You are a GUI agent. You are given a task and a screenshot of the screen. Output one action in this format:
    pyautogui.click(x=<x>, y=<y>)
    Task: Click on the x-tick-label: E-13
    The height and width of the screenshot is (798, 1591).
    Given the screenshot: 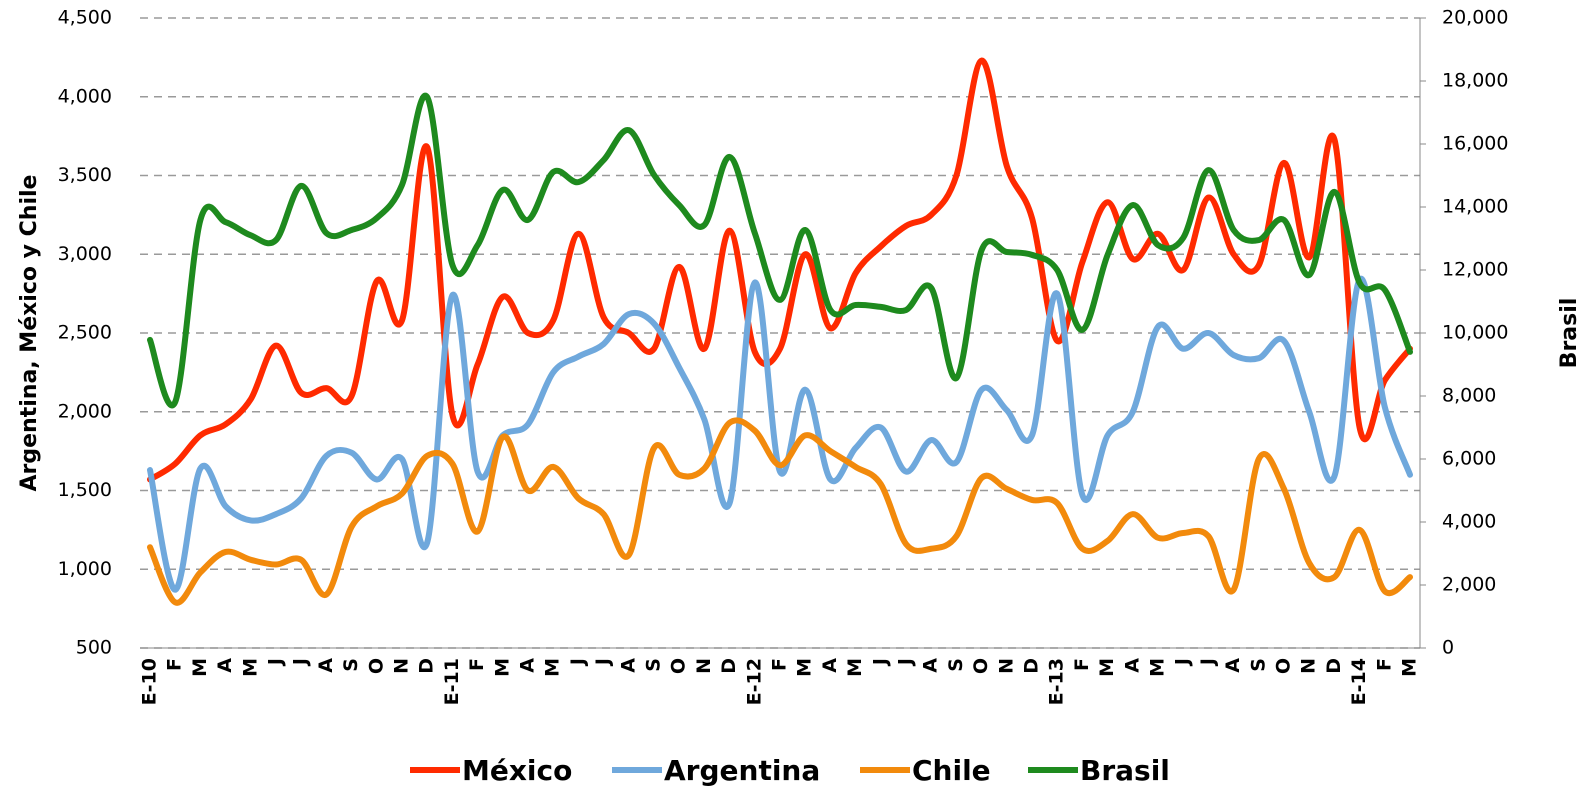 What is the action you would take?
    pyautogui.click(x=1057, y=681)
    